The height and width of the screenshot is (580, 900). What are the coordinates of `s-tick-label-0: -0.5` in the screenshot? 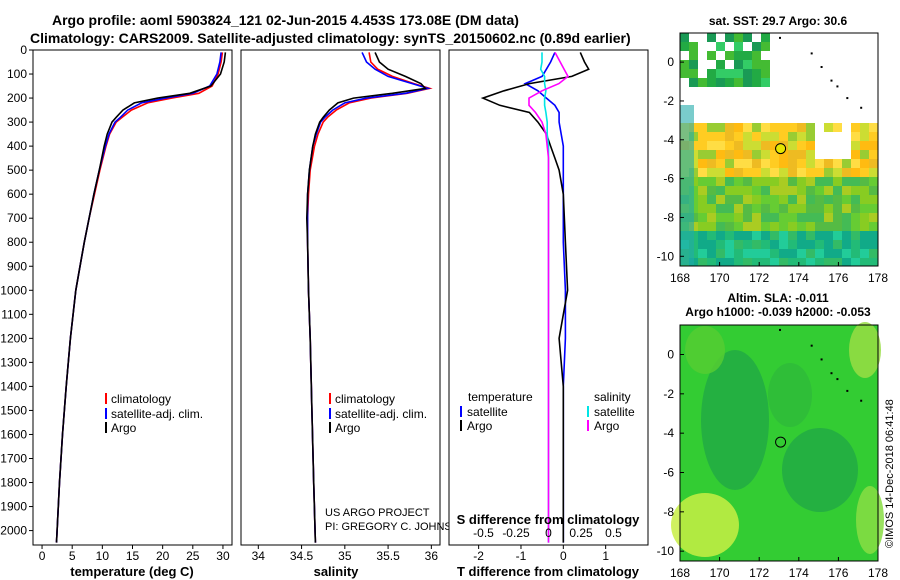 It's located at (483, 533).